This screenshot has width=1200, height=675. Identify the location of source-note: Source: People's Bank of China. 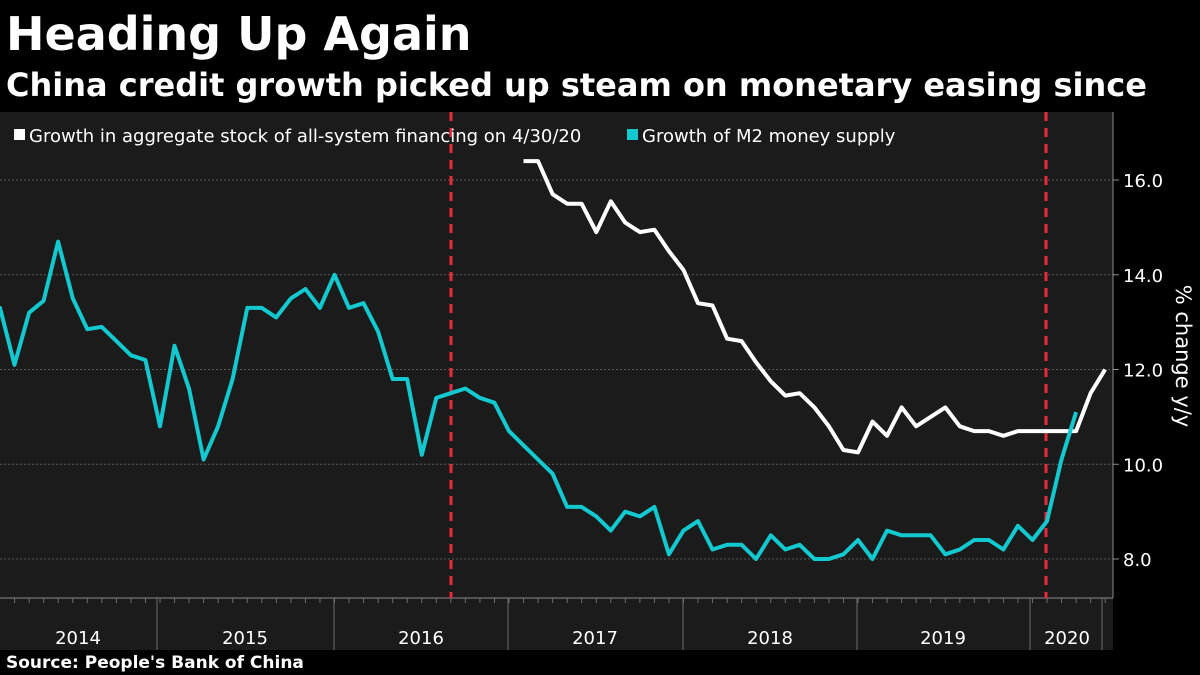
(155, 663).